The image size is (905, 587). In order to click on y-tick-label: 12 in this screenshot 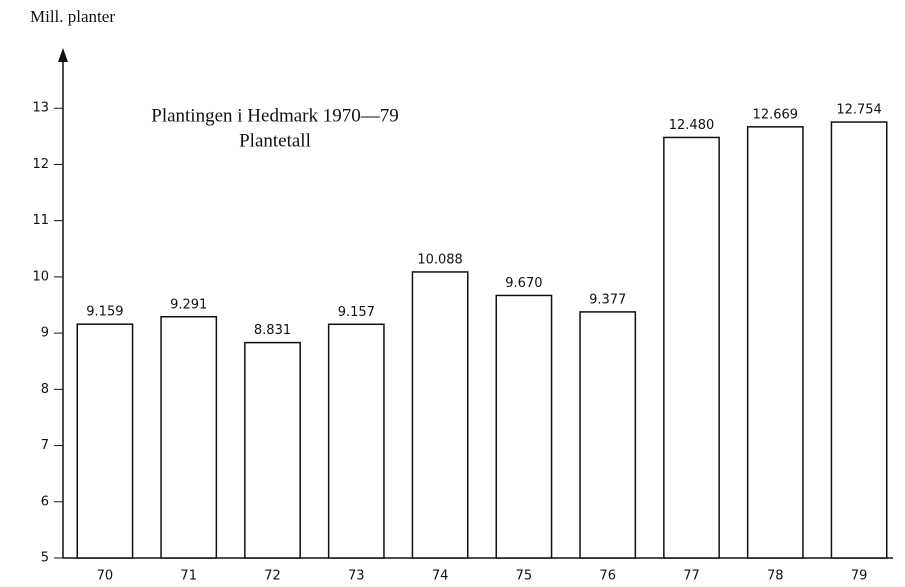, I will do `click(40, 164)`.